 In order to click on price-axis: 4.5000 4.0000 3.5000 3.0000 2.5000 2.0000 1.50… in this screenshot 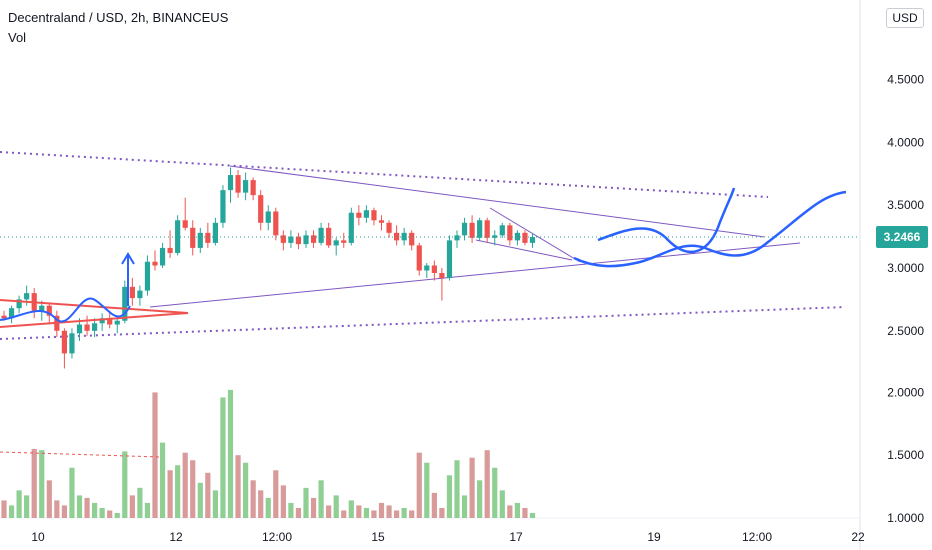, I will do `click(902, 299)`.